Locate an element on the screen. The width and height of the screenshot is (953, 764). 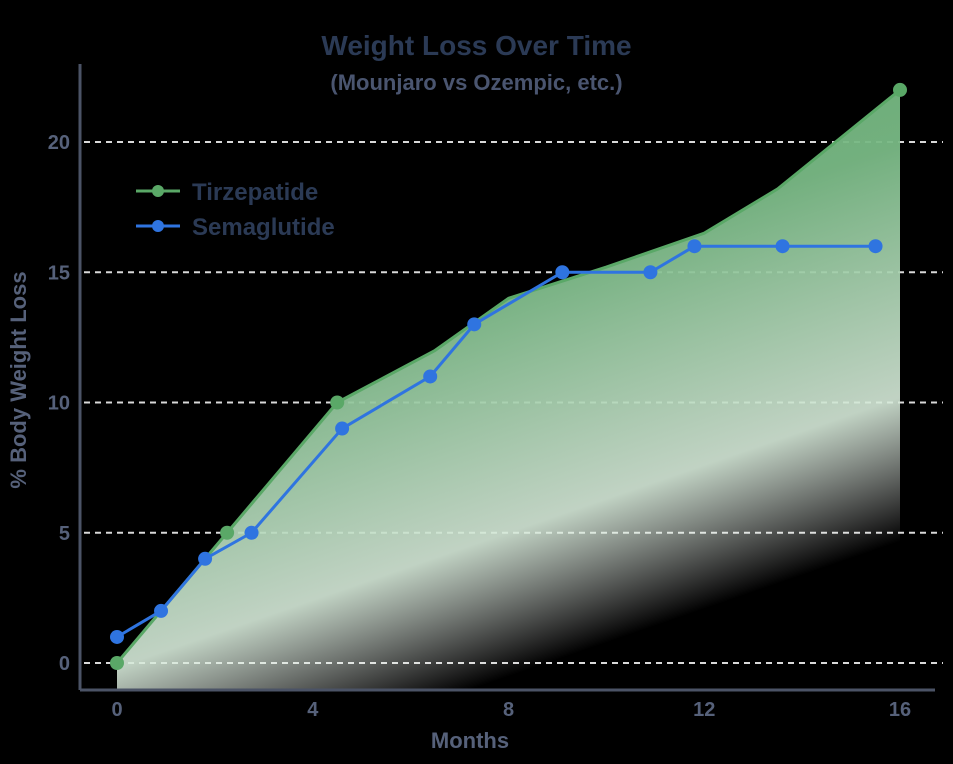
tirzepatide-marker-icon is located at coordinates (158, 191).